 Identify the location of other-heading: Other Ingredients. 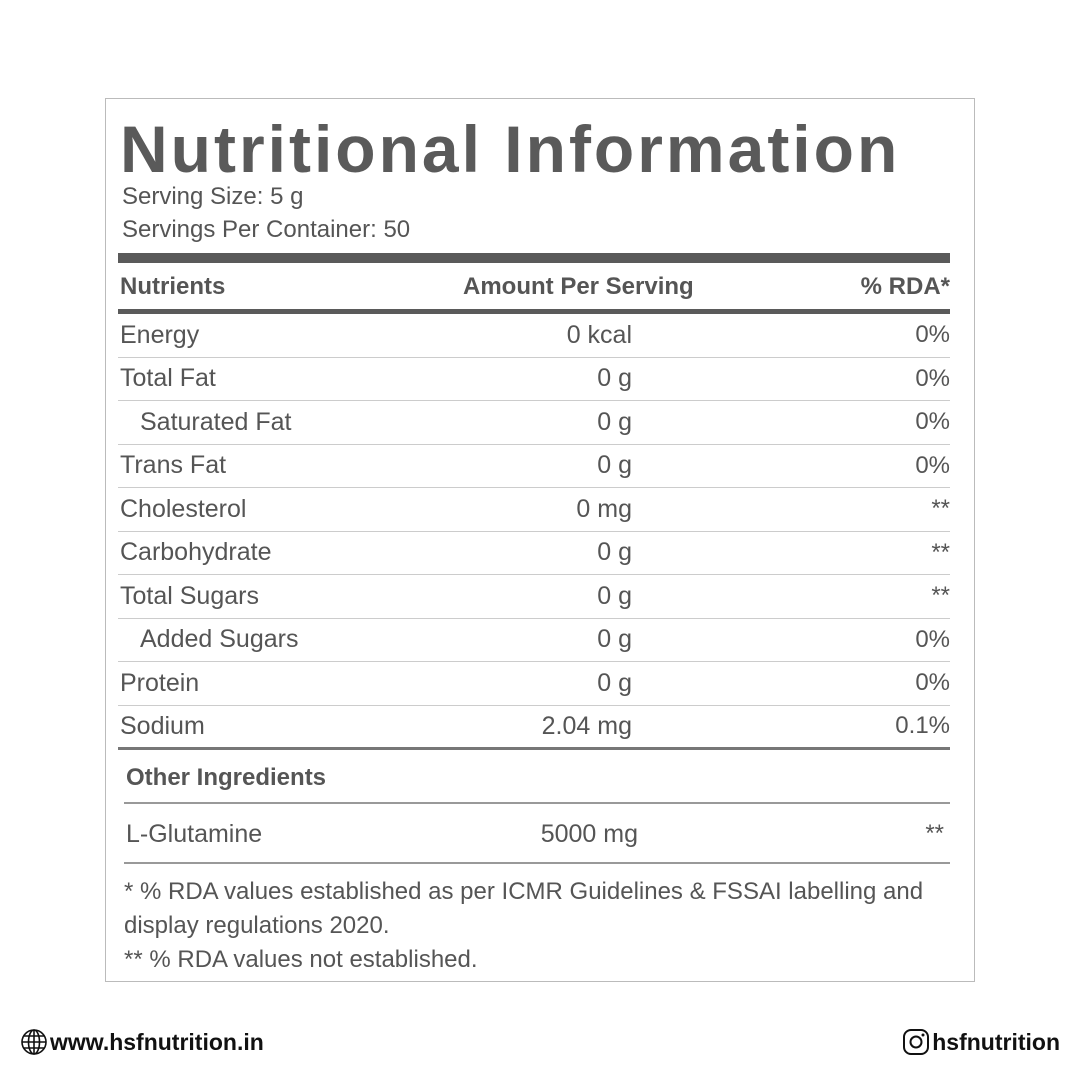
(537, 779).